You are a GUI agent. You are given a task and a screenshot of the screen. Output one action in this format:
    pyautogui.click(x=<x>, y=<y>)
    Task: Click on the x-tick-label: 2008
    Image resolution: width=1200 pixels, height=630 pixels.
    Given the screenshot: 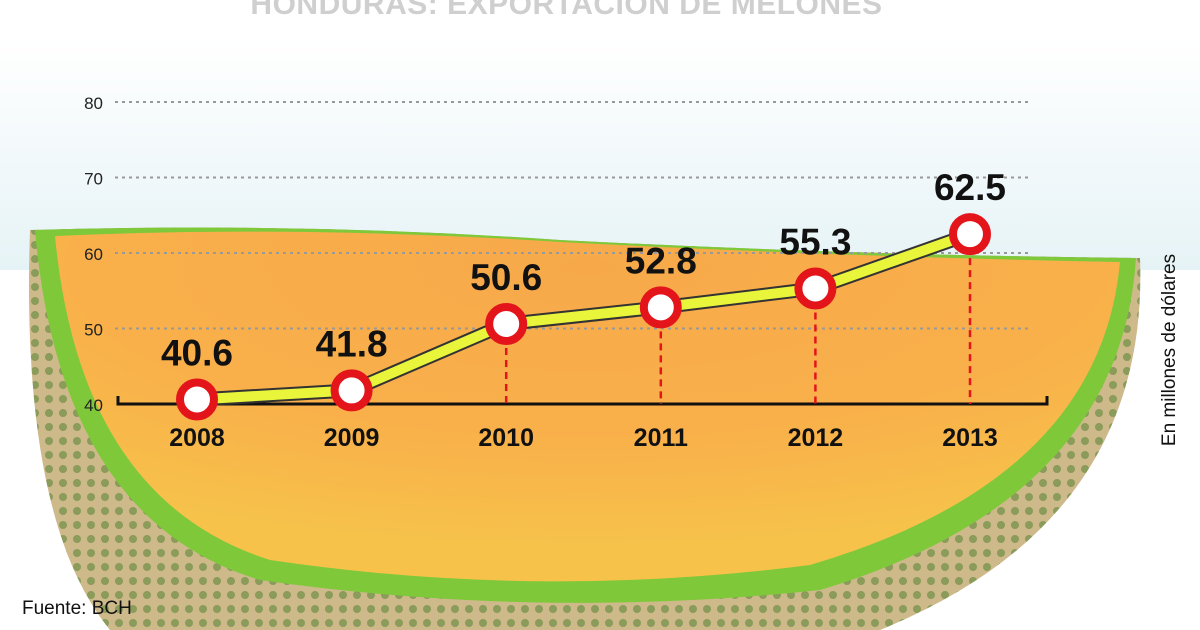 What is the action you would take?
    pyautogui.click(x=197, y=438)
    